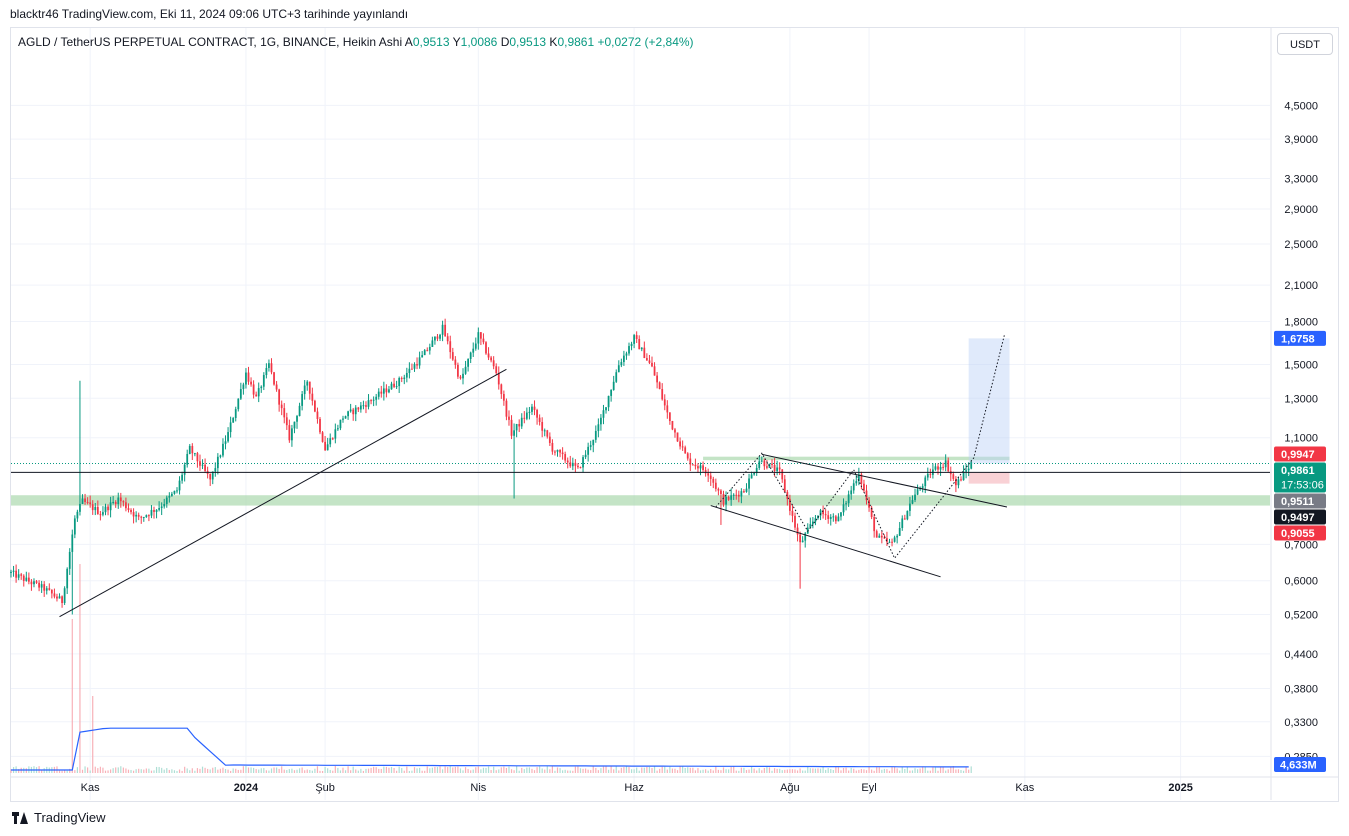 This screenshot has height=836, width=1349. I want to click on x-tick-label: 2024, so click(246, 788).